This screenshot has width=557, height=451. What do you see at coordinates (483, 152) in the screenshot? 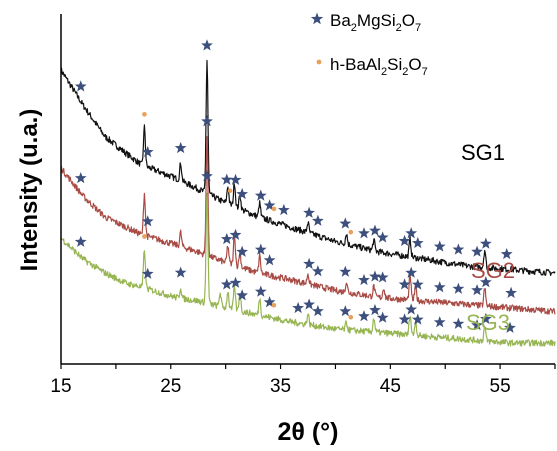
I see `series-label-sg1: SG1` at bounding box center [483, 152].